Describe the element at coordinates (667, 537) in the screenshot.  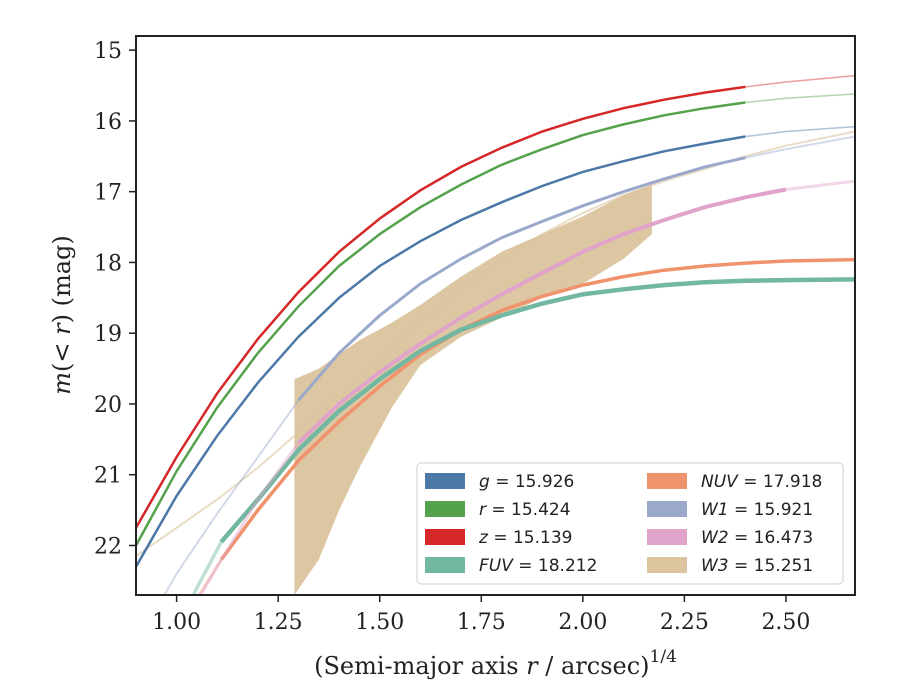
I see `legend-swatch-w2` at that location.